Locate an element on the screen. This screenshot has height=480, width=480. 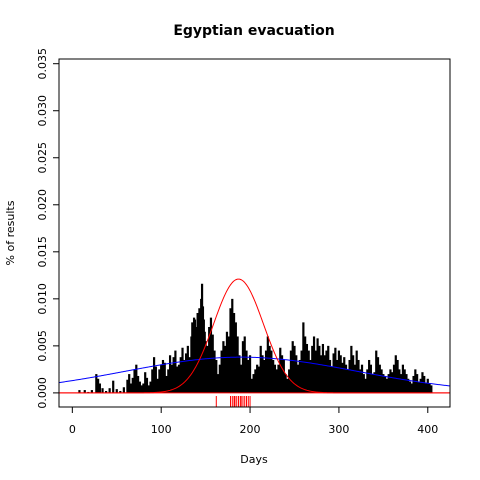
y-tick-label: 0.005 is located at coordinates (42, 346).